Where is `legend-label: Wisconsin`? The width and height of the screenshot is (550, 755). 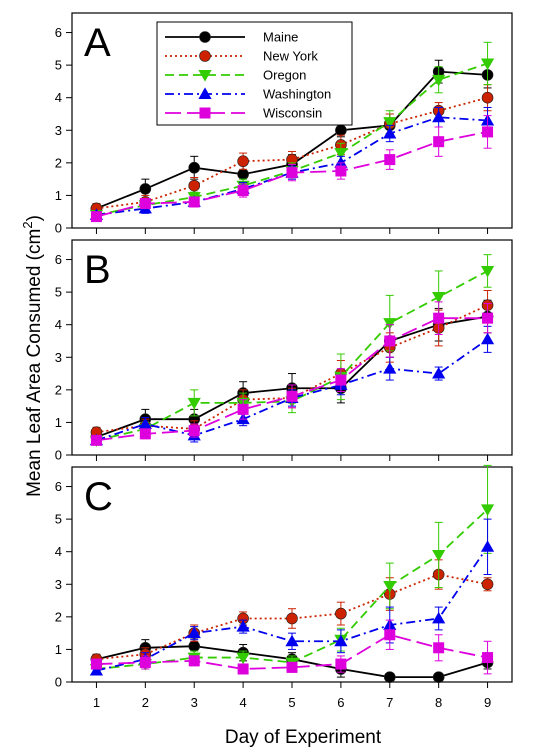 legend-label: Wisconsin is located at coordinates (292, 113).